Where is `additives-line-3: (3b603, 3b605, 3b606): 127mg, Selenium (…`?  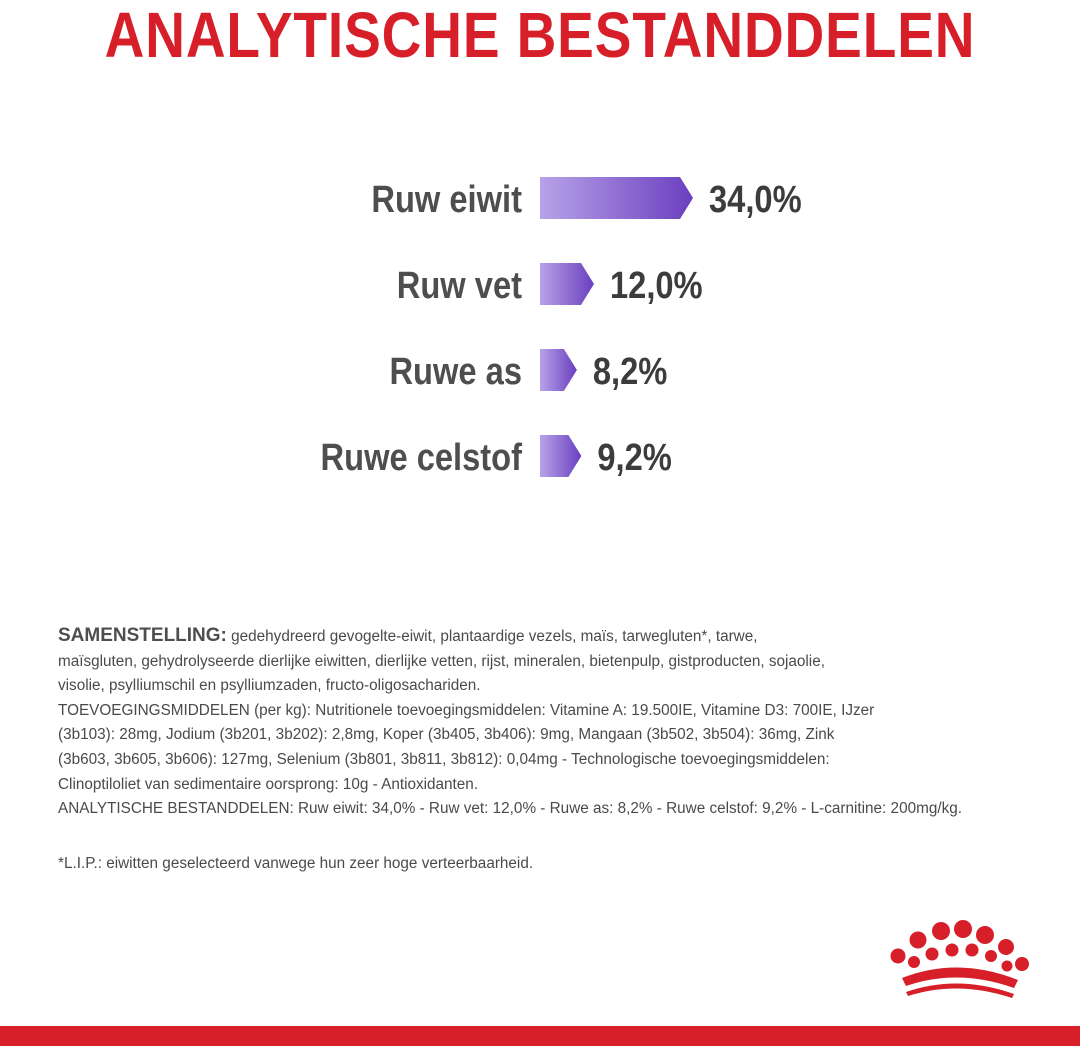 additives-line-3: (3b603, 3b605, 3b606): 127mg, Selenium (… is located at coordinates (444, 759).